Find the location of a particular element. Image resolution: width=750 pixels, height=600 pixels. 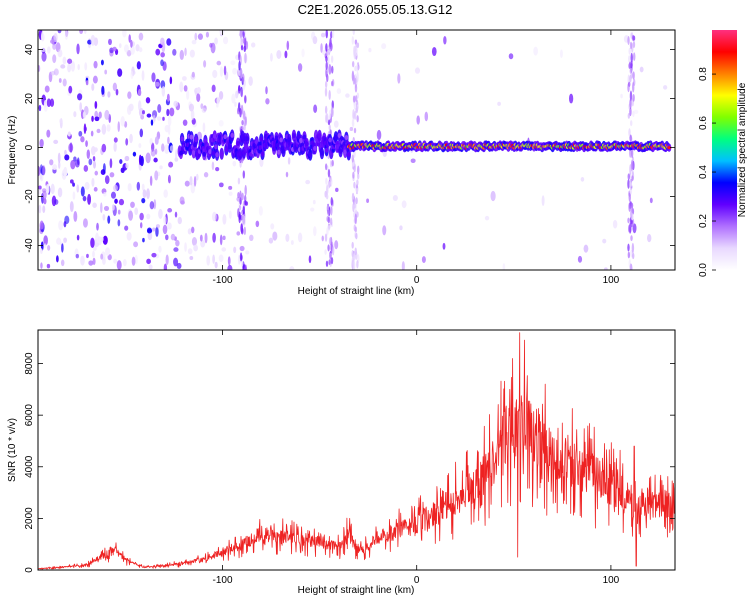

figure-title: C2E1.2026.055.05.13.G12 is located at coordinates (375, 9).